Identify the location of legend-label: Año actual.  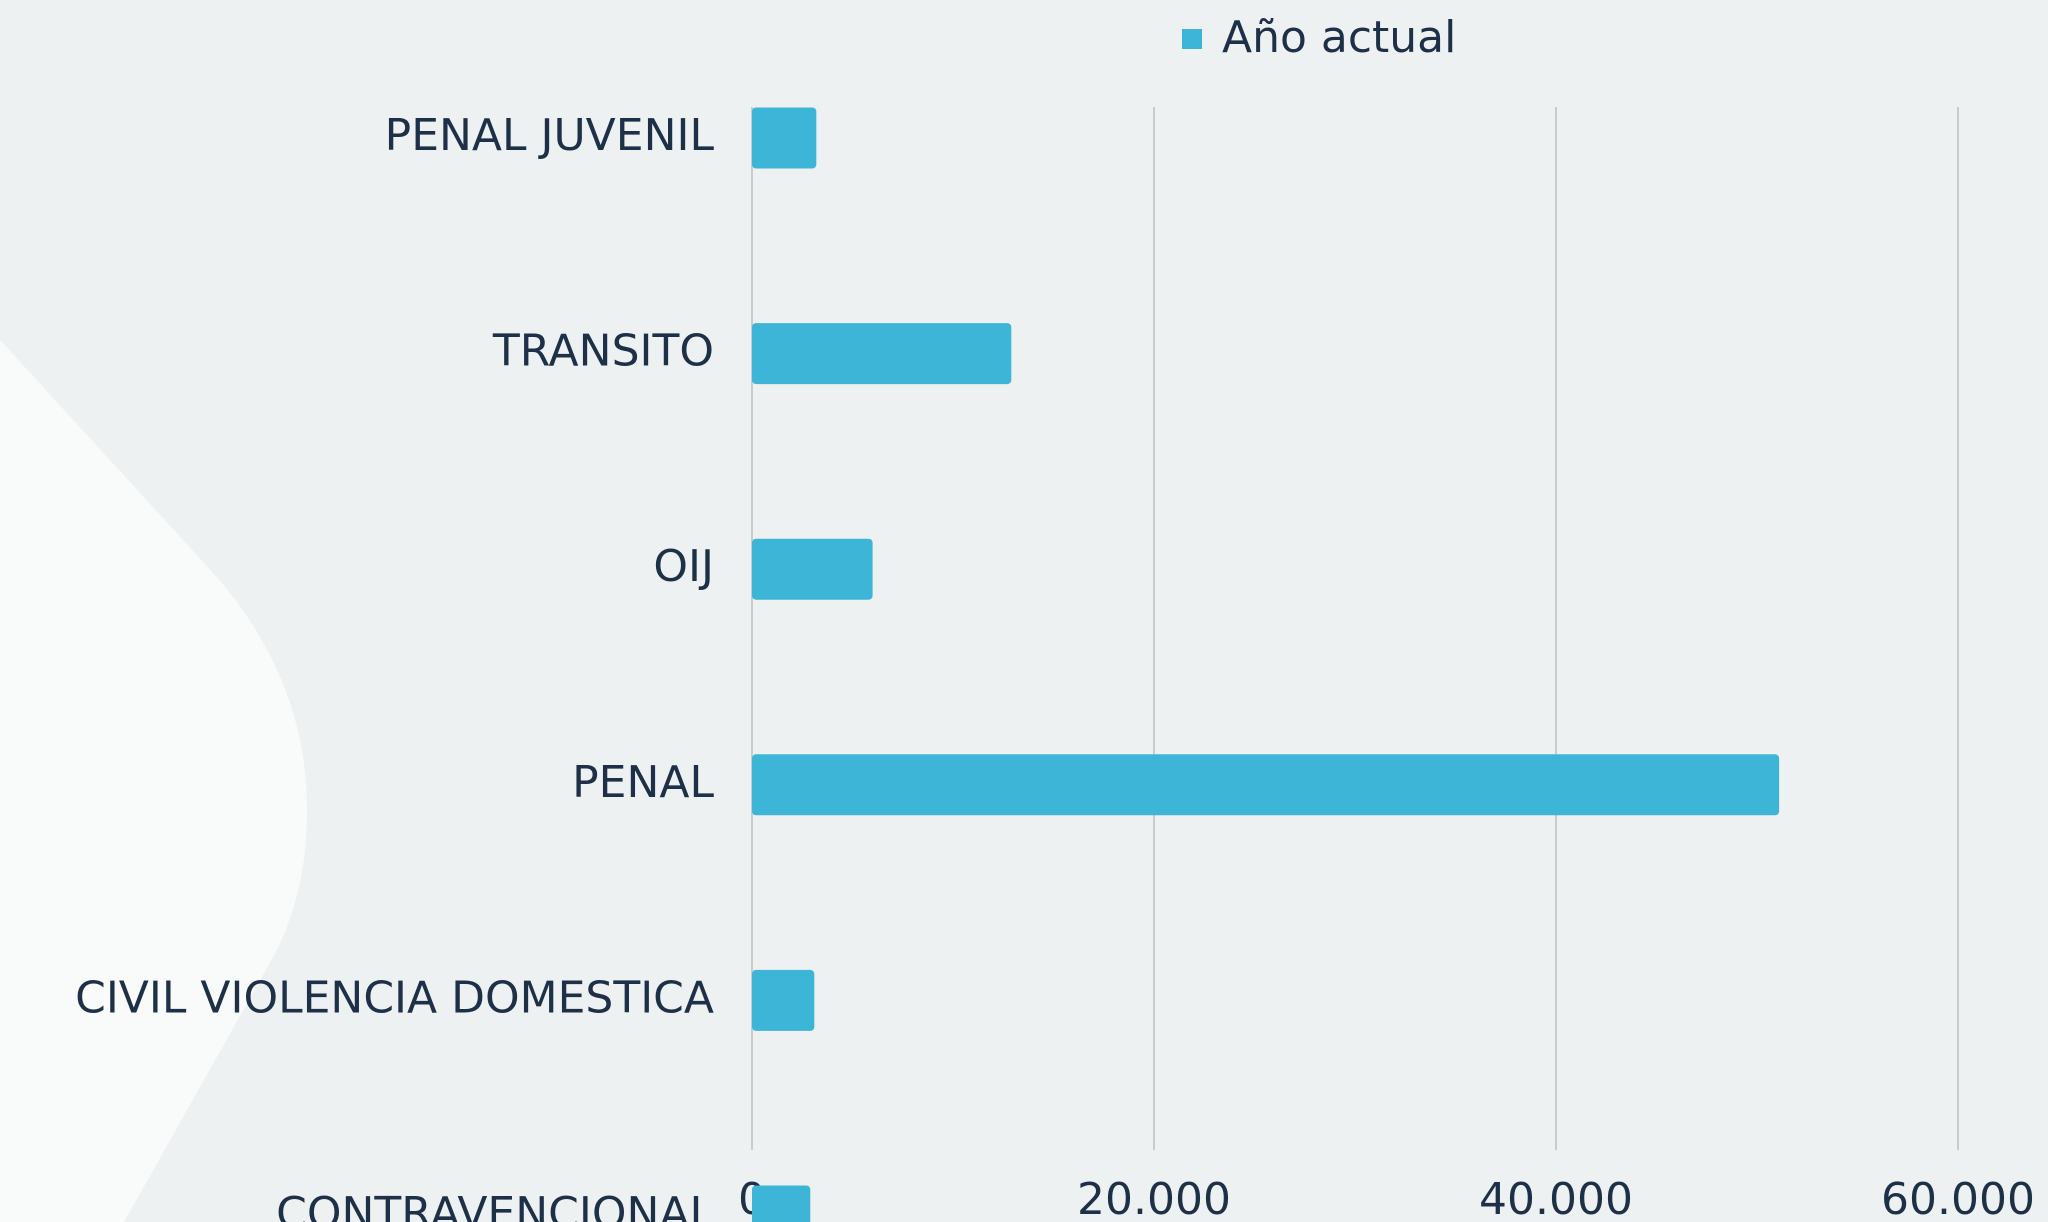
(1339, 37).